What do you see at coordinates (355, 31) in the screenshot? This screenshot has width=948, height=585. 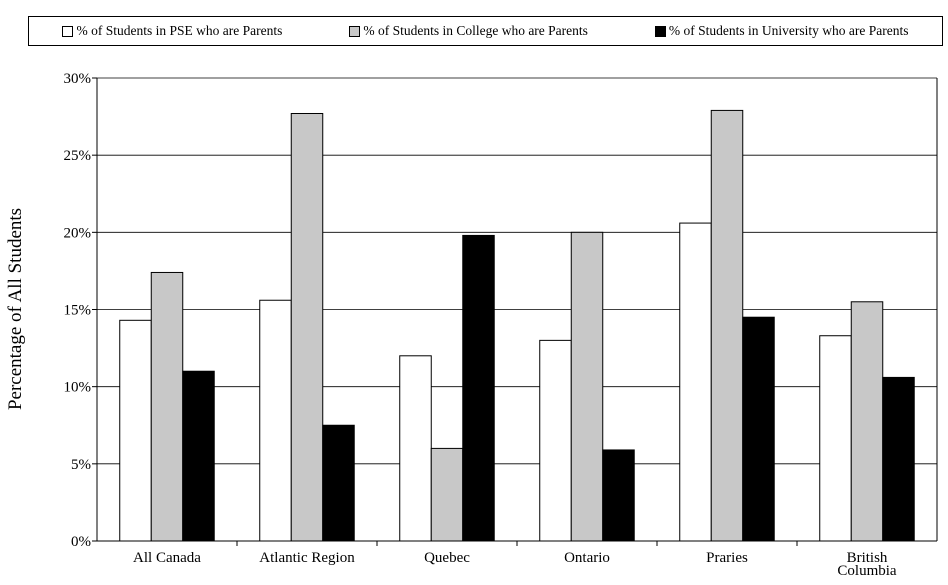 I see `legend-swatch-college` at bounding box center [355, 31].